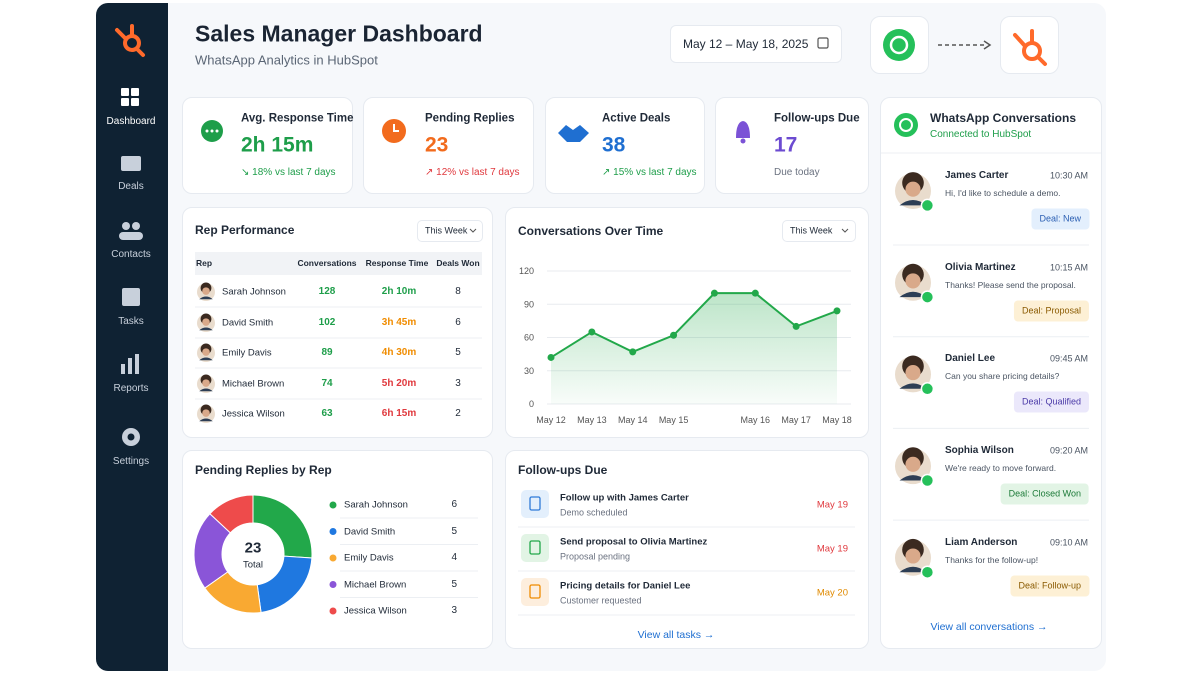  I want to click on kpi-value: 23, so click(437, 145).